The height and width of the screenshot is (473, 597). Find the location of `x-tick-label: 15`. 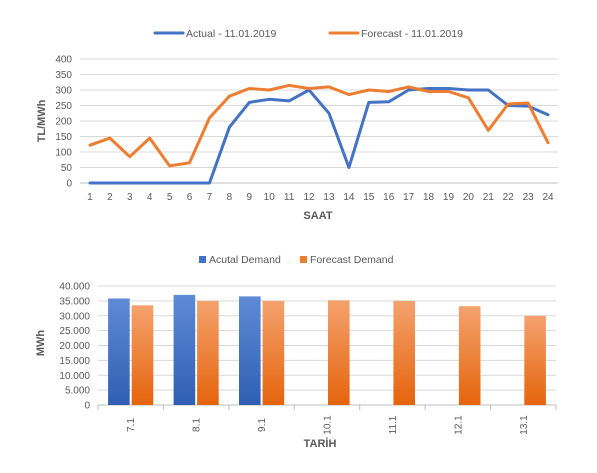

x-tick-label: 15 is located at coordinates (369, 197).